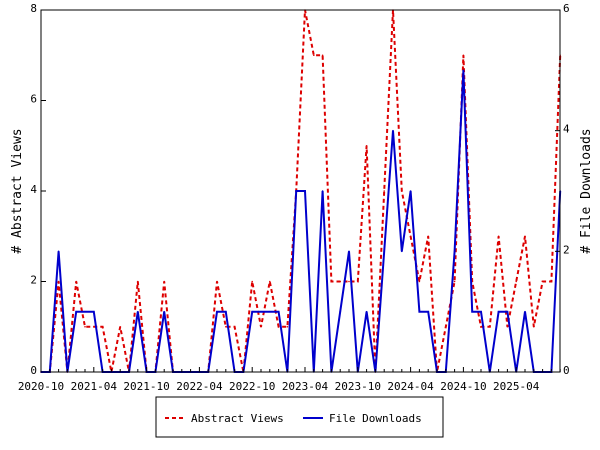 This screenshot has height=450, width=600. Describe the element at coordinates (33, 99) in the screenshot. I see `y-tick-label-left: 6` at that location.